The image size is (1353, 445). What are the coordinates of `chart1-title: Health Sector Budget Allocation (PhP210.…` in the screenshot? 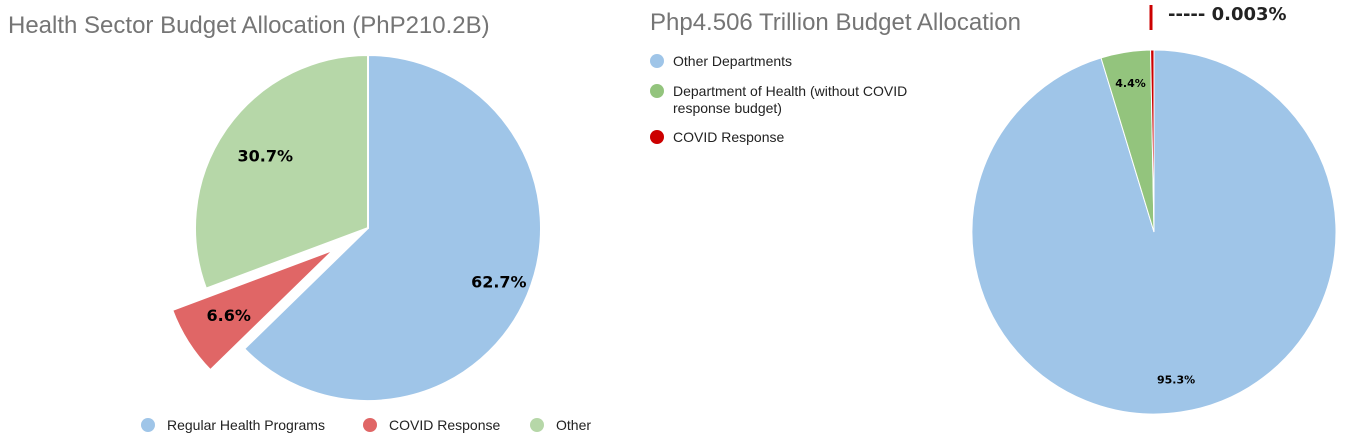 It's located at (249, 25).